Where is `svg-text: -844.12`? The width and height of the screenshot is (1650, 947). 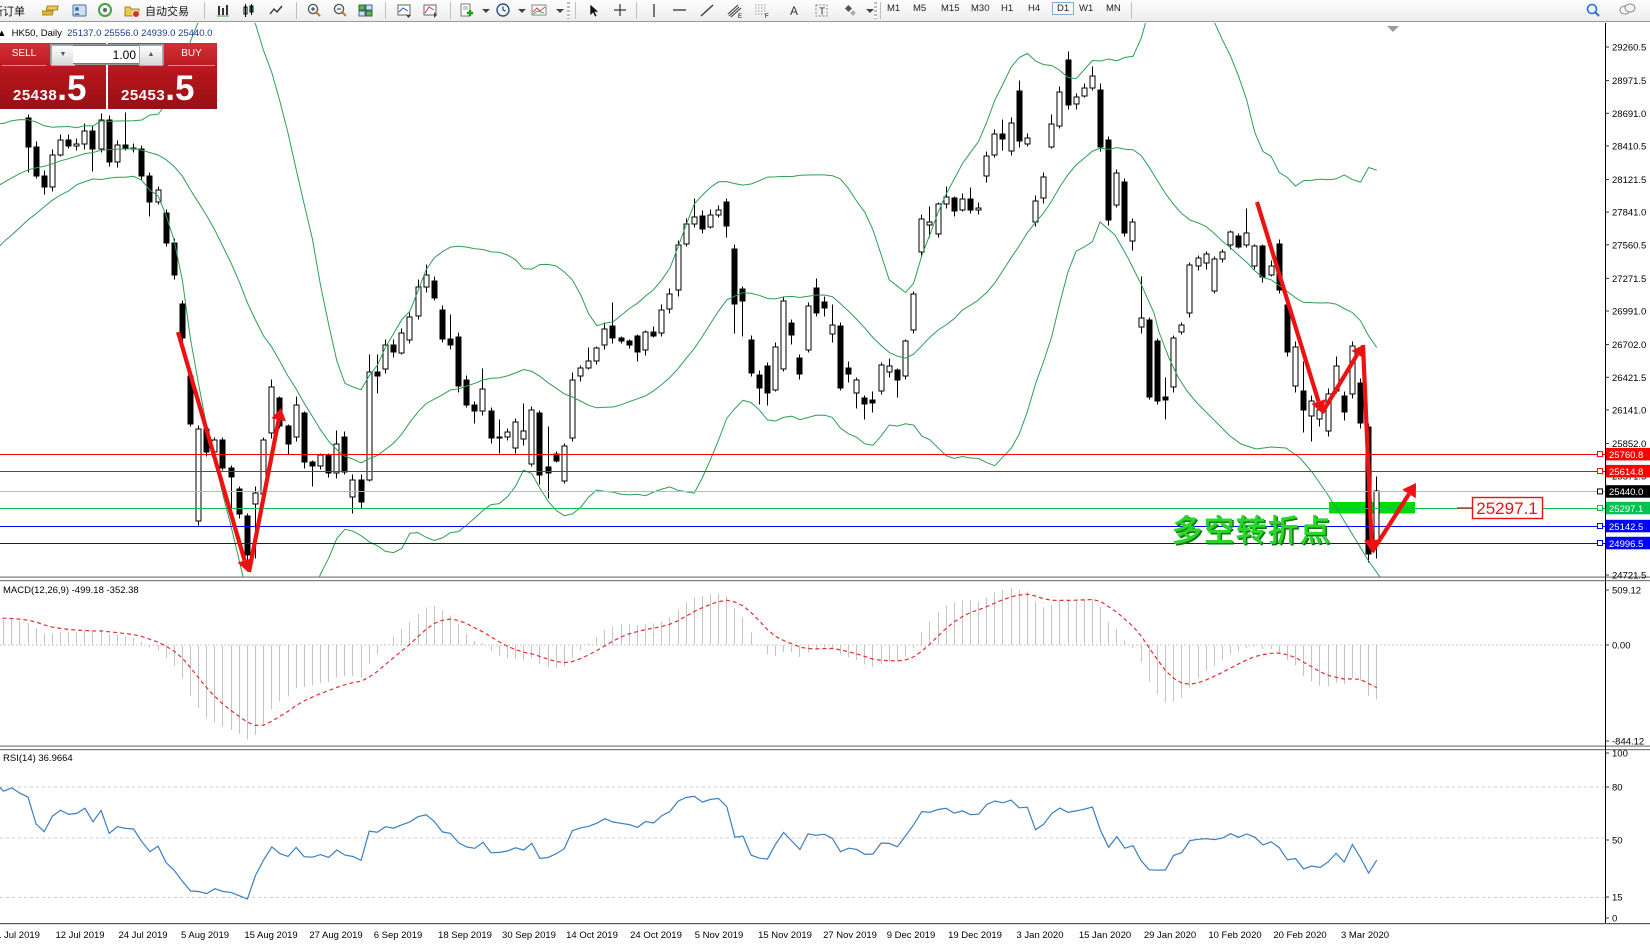 svg-text: -844.12 is located at coordinates (1628, 742).